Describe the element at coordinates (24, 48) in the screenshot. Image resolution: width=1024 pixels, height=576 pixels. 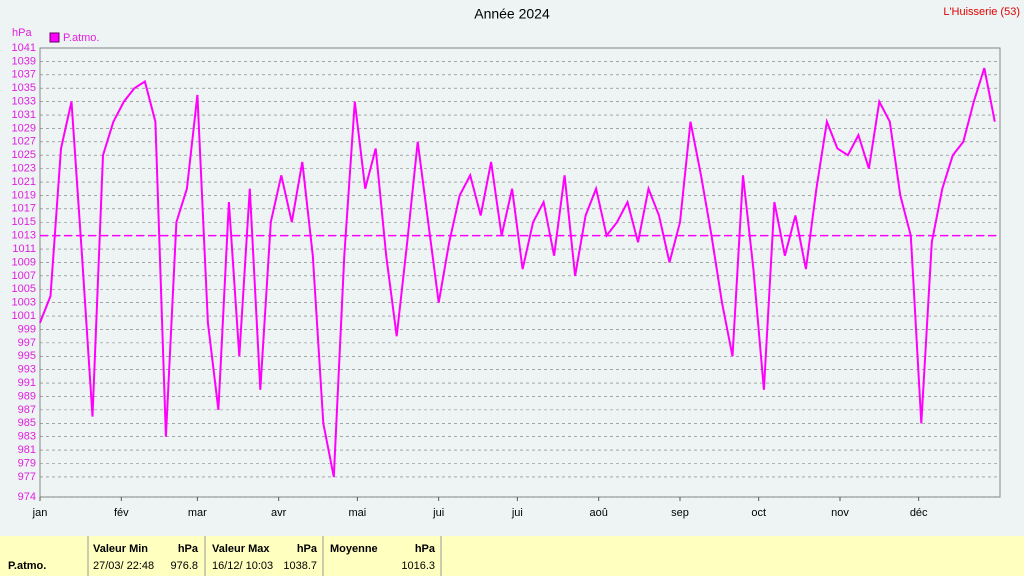
I see `y-tick-label: 1041` at that location.